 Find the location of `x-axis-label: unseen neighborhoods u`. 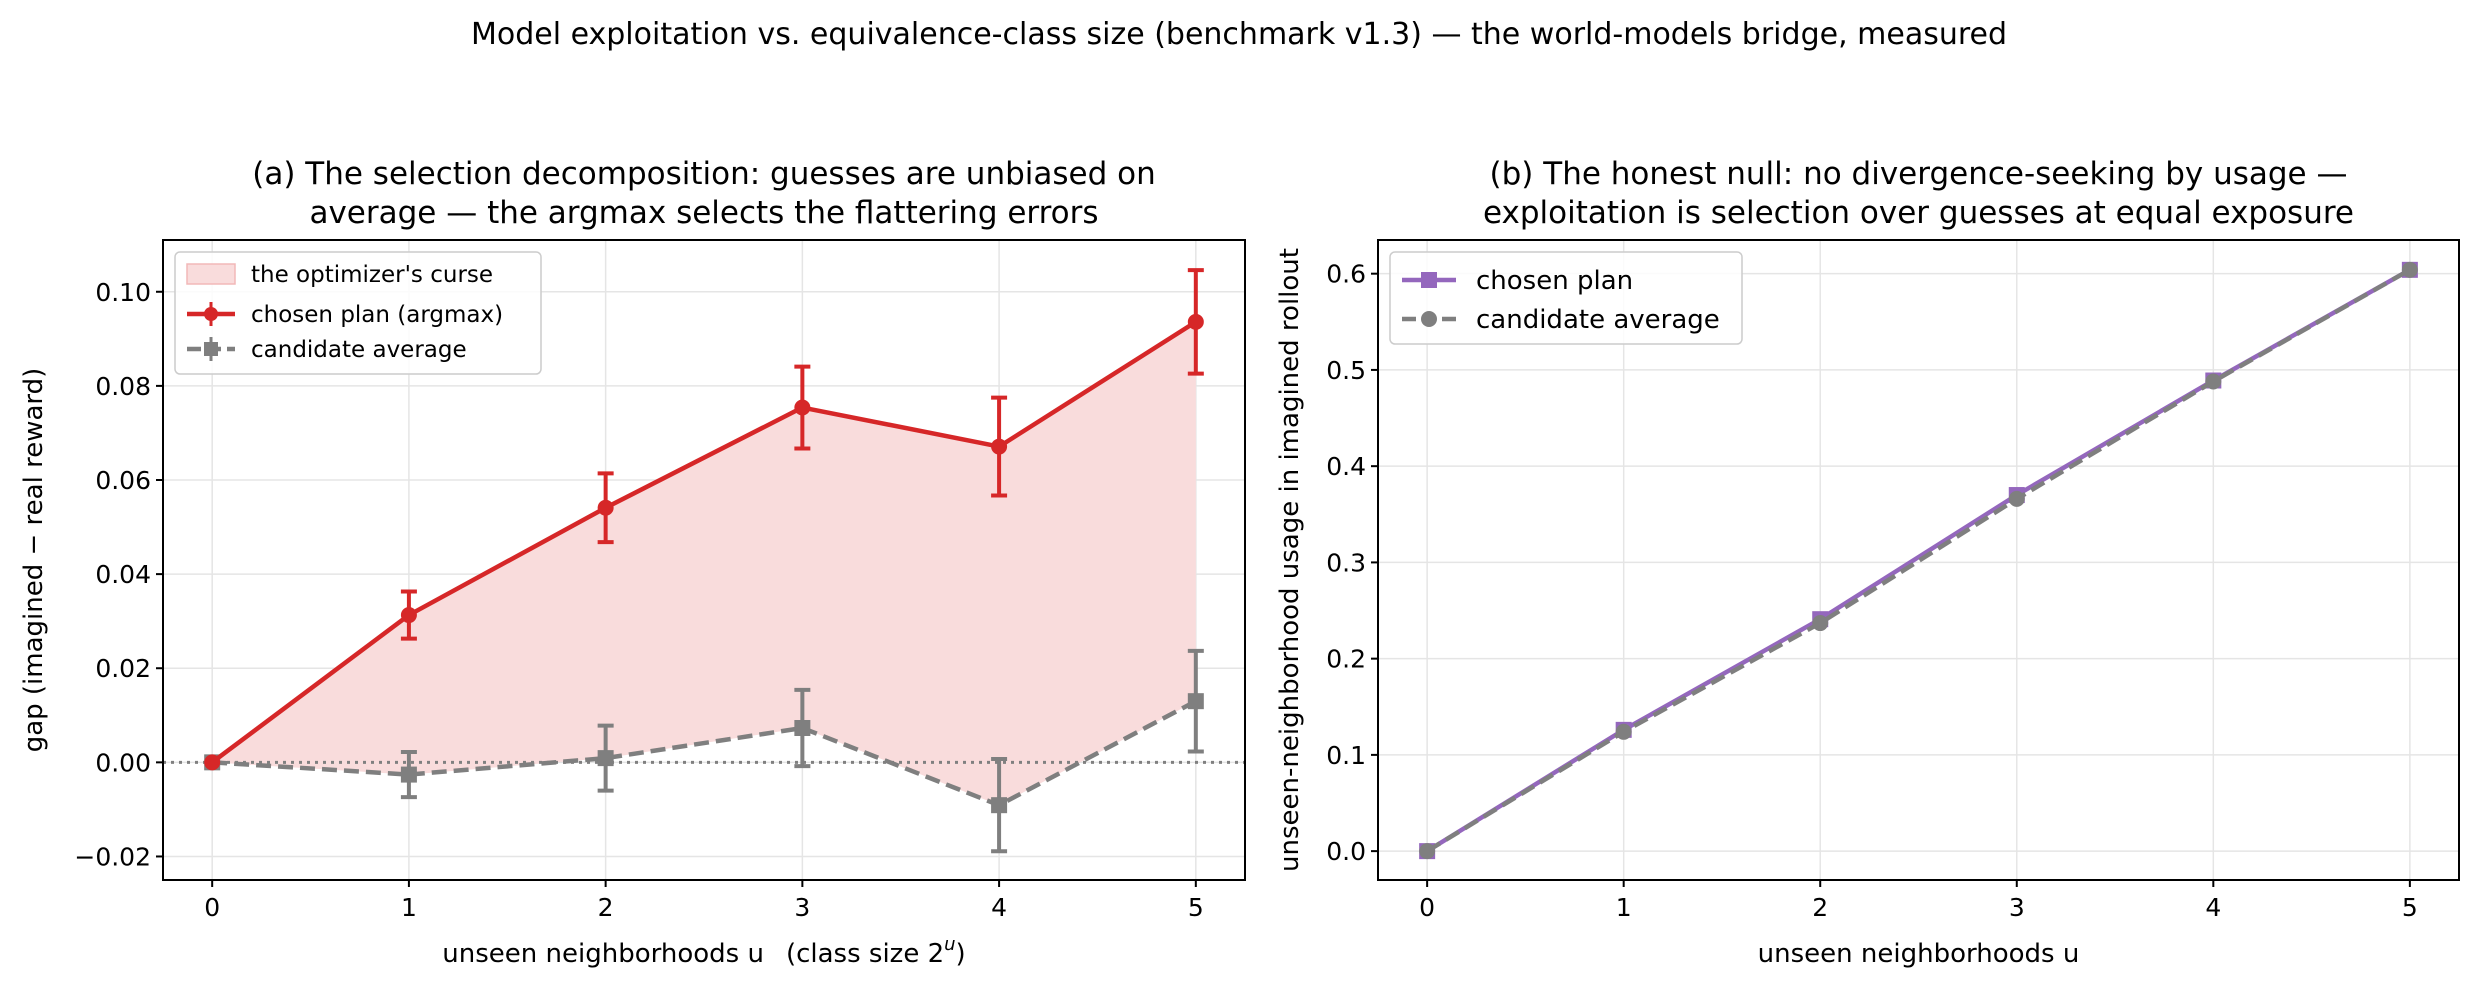

x-axis-label: unseen neighborhoods u is located at coordinates (1919, 954).